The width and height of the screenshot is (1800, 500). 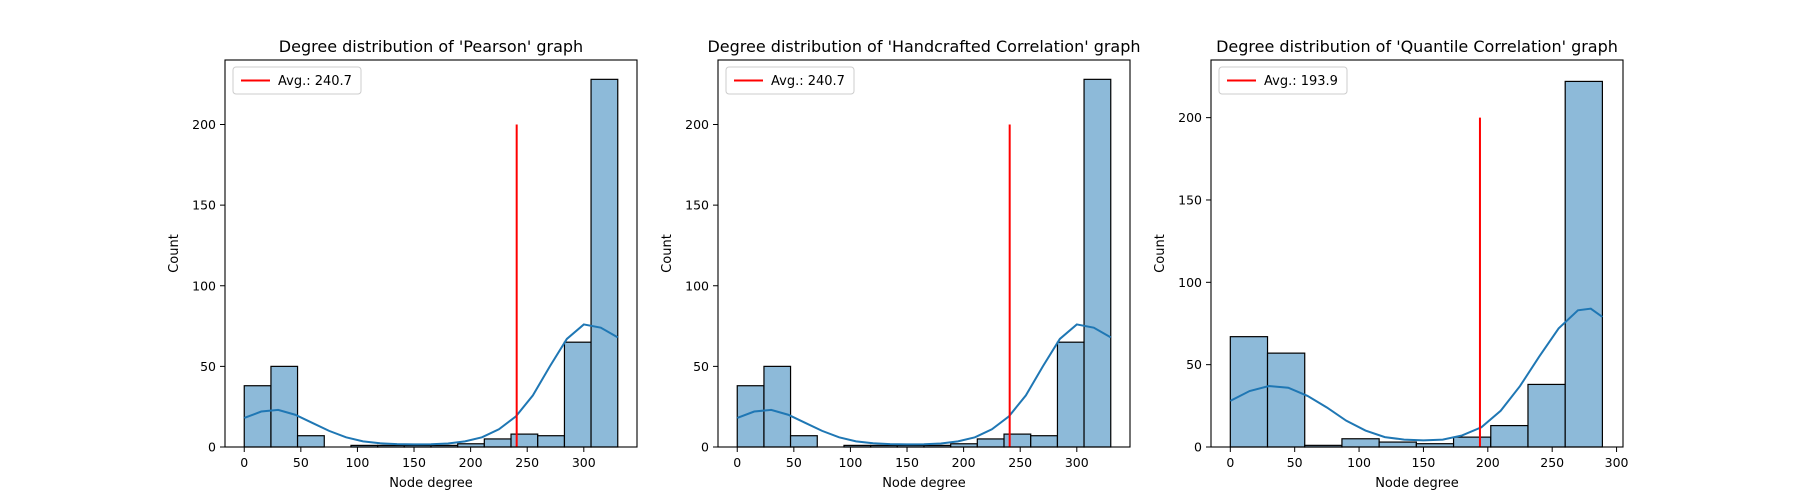 What do you see at coordinates (1301, 81) in the screenshot?
I see `legend-label: Avg.: 193.9` at bounding box center [1301, 81].